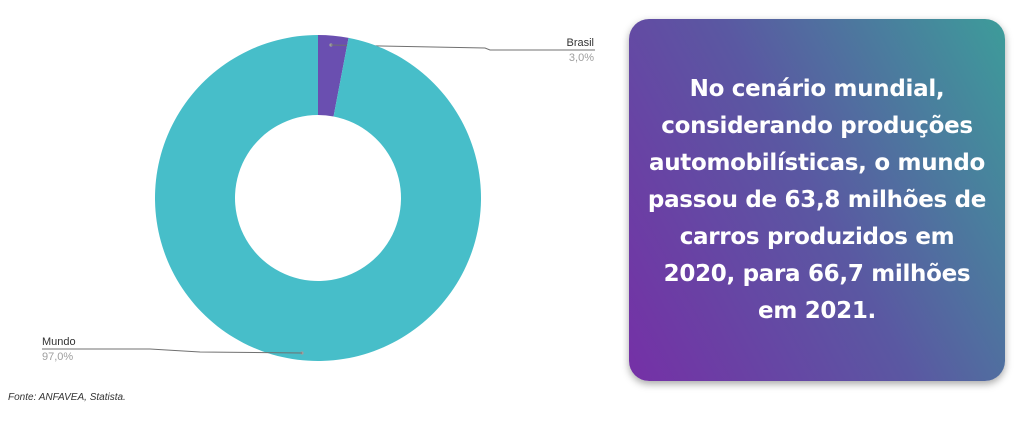 The image size is (1024, 424). What do you see at coordinates (59, 342) in the screenshot?
I see `slice-label-mundo: Mundo` at bounding box center [59, 342].